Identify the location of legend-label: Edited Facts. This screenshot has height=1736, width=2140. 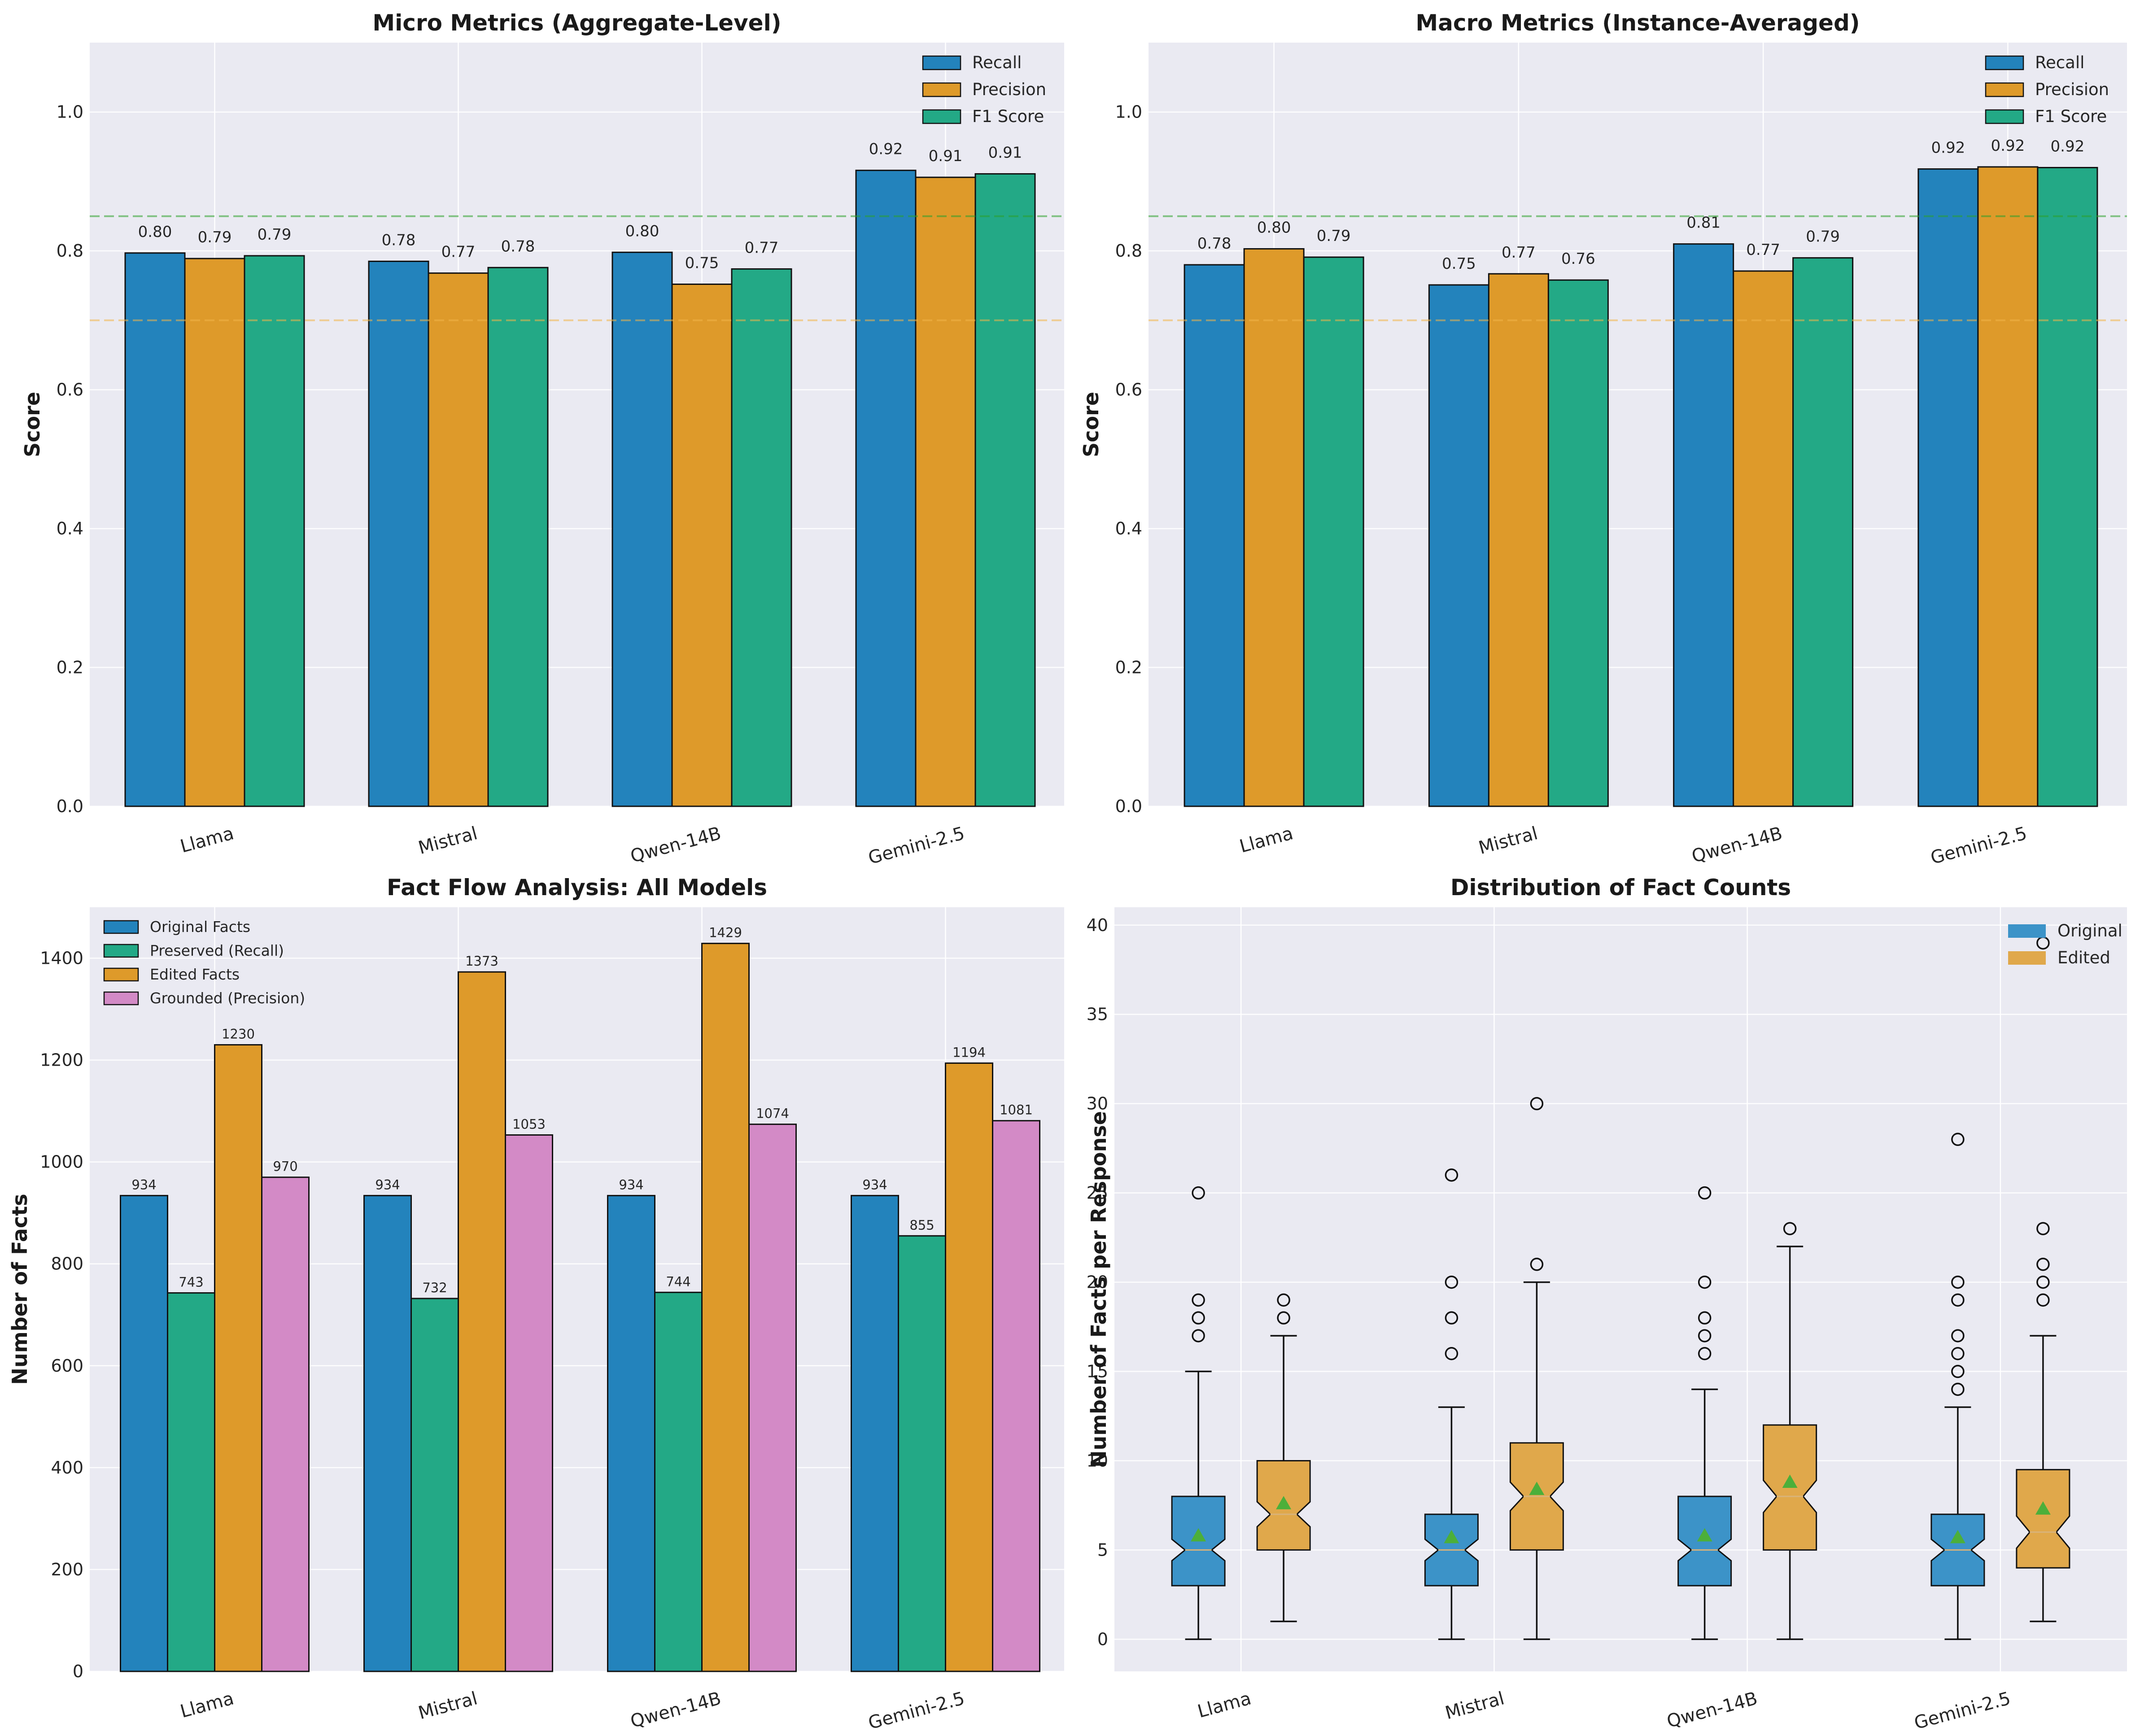
(195, 975).